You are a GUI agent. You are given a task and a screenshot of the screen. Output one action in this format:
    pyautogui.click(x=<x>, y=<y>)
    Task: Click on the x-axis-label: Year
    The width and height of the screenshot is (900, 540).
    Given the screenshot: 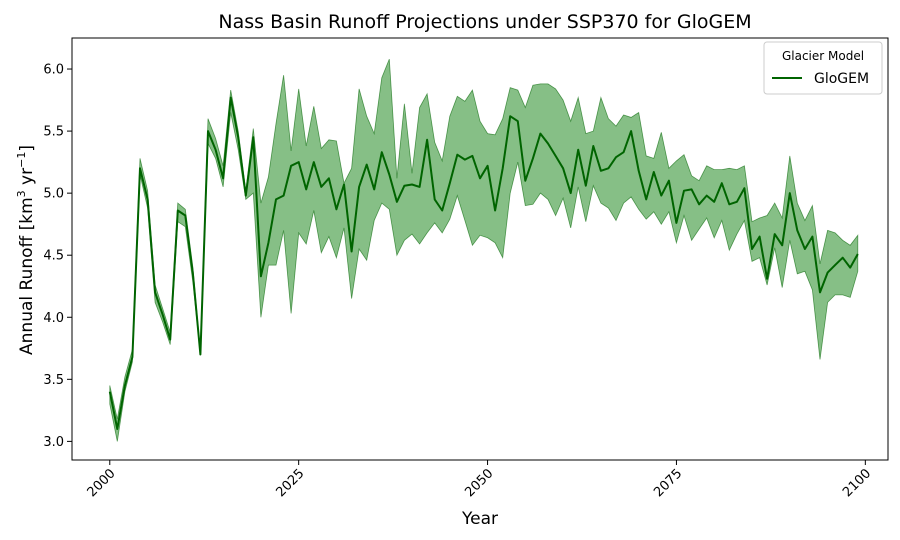 What is the action you would take?
    pyautogui.click(x=479, y=519)
    